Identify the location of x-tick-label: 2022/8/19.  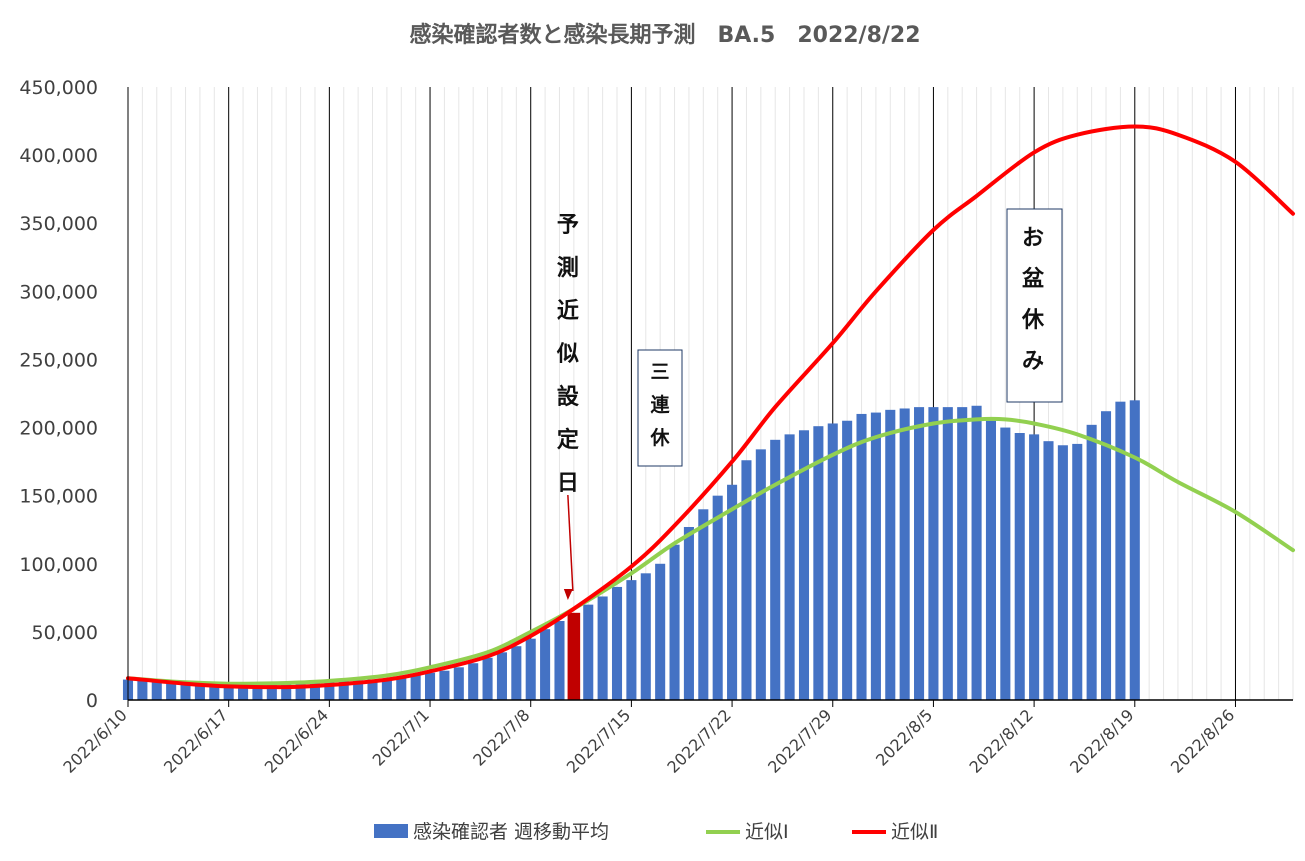
(1101, 740).